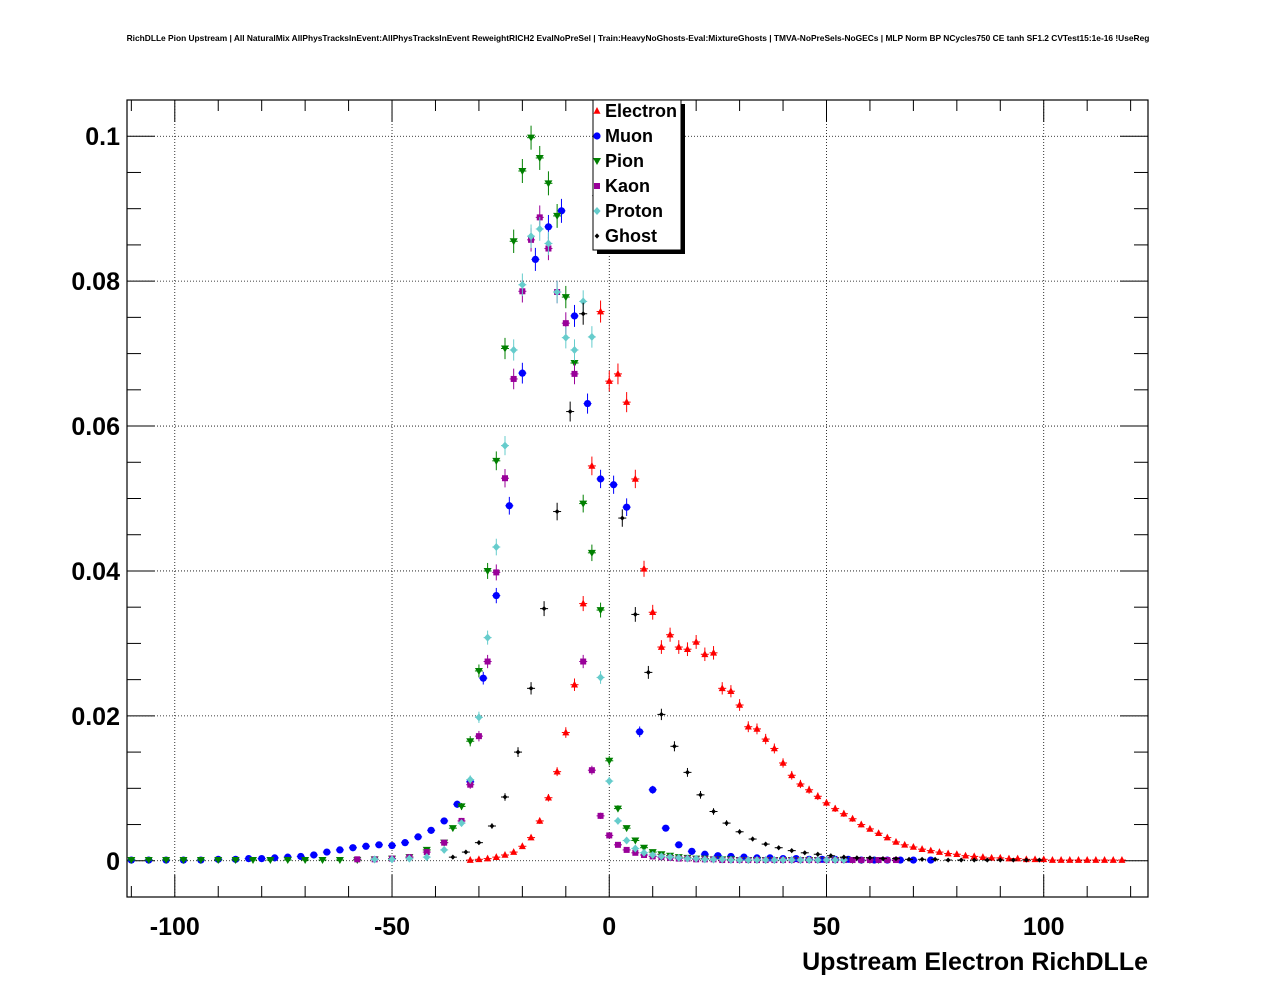  Describe the element at coordinates (597, 161) in the screenshot. I see `legend-marker-pion` at that location.